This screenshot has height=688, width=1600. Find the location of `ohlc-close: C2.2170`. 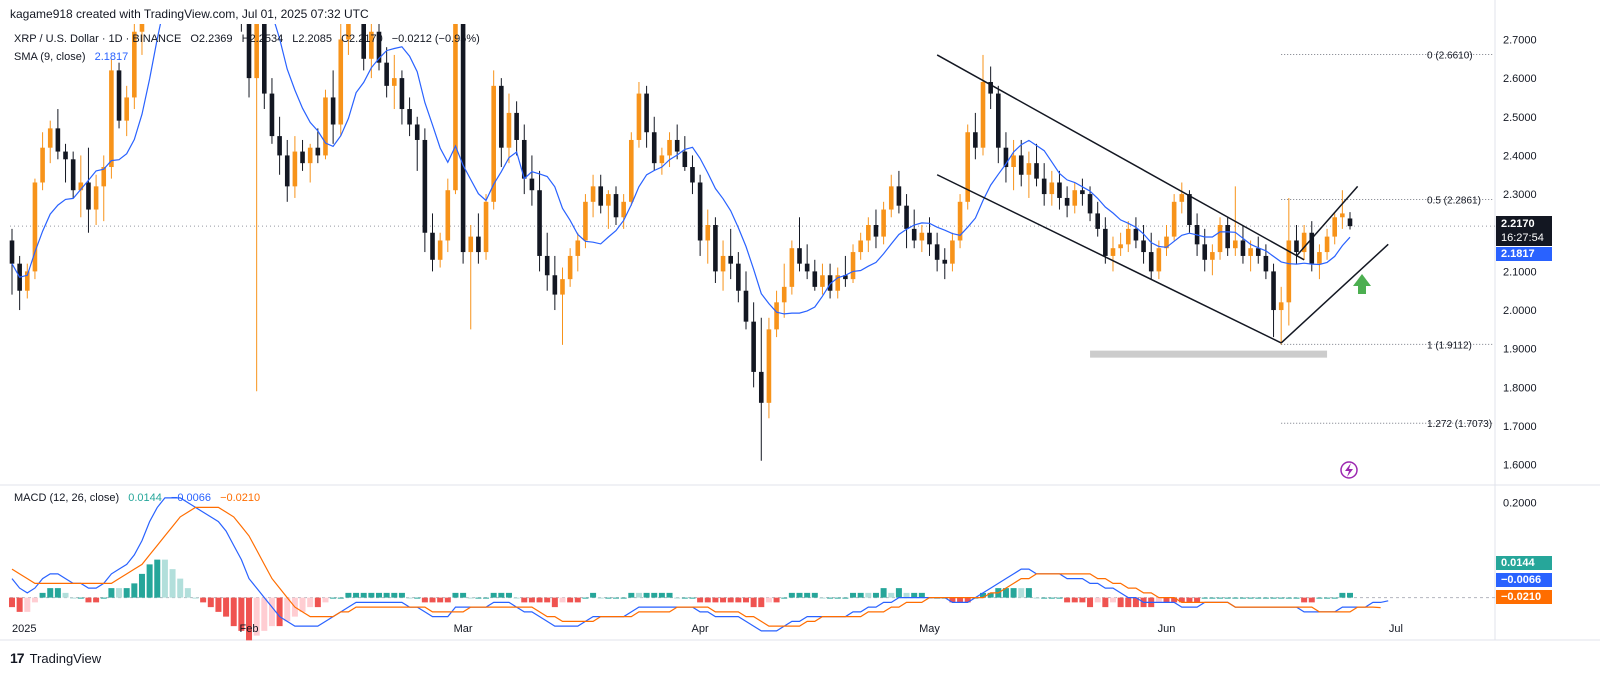

ohlc-close: C2.2170 is located at coordinates (362, 39).